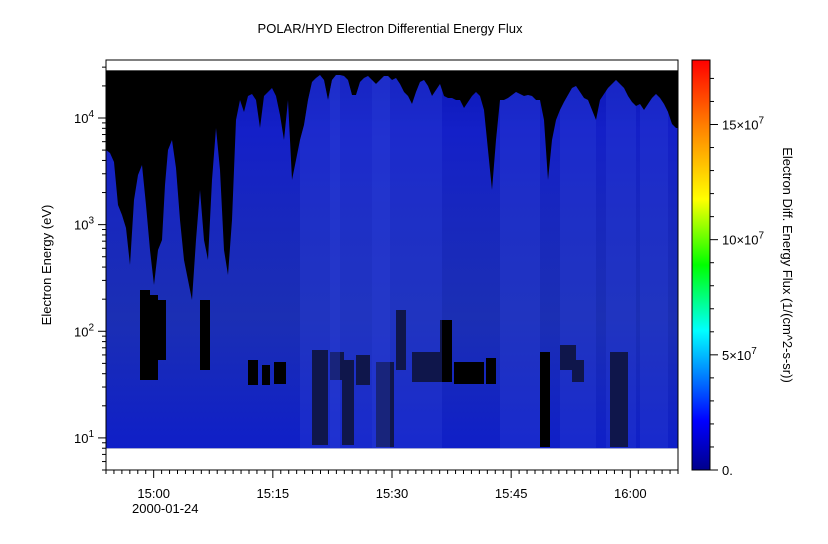 The width and height of the screenshot is (828, 544). What do you see at coordinates (84, 330) in the screenshot?
I see `y-tick-label: 10²` at bounding box center [84, 330].